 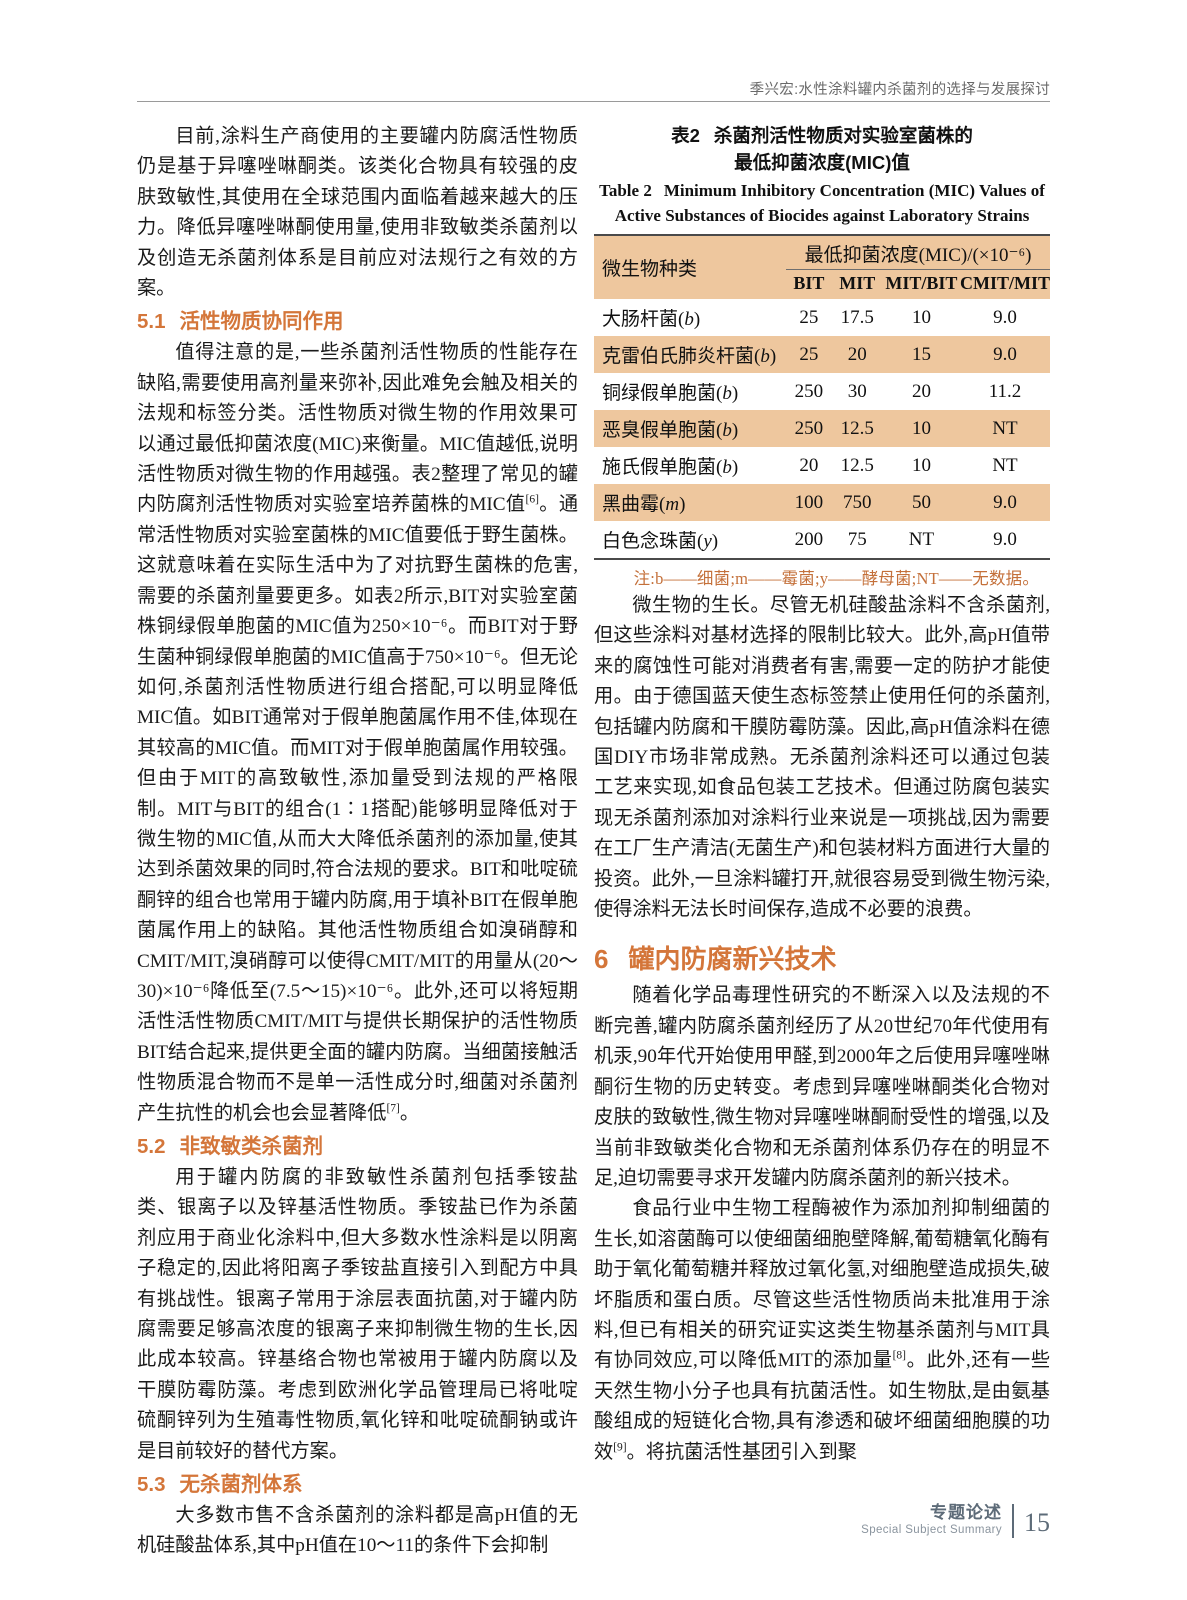 What do you see at coordinates (918, 252) in the screenshot?
I see `column-header-group-mic: 最低抑菌浓度(MIC)/(×10⁻⁶)` at bounding box center [918, 252].